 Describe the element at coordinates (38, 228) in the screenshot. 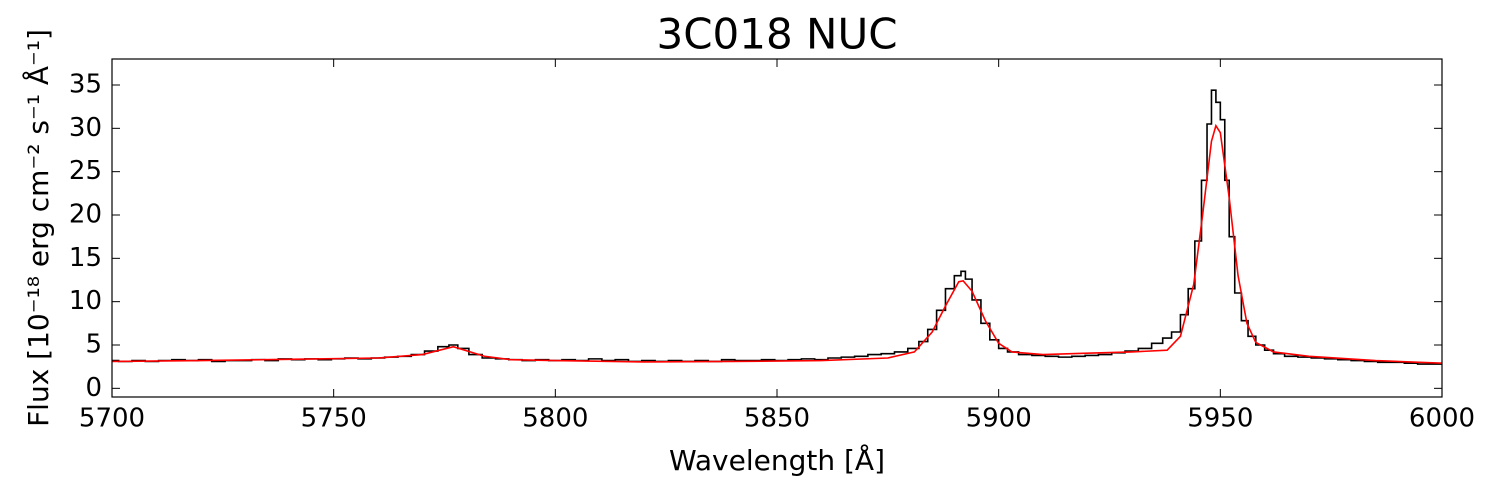

I see `y-axis-label: Flux [10⁻¹⁸ erg cm⁻² s⁻¹ Å⁻¹]` at that location.